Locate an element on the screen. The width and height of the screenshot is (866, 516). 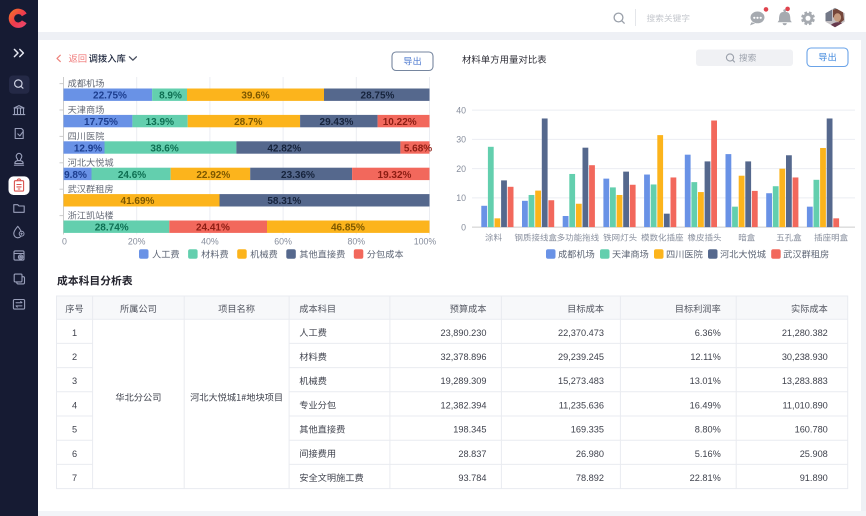
svg-text: 19.32% is located at coordinates (395, 175).